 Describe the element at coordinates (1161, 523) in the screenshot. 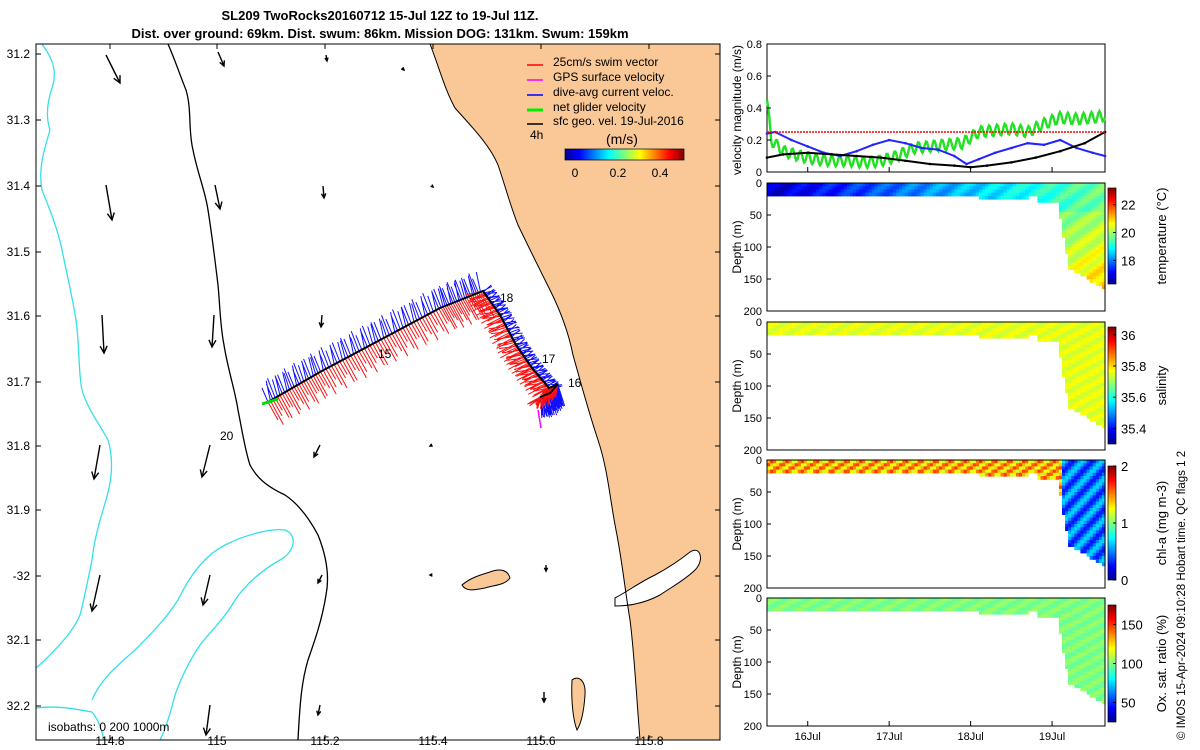

I see `colorbar-label: chl-a (mg m-3)` at that location.